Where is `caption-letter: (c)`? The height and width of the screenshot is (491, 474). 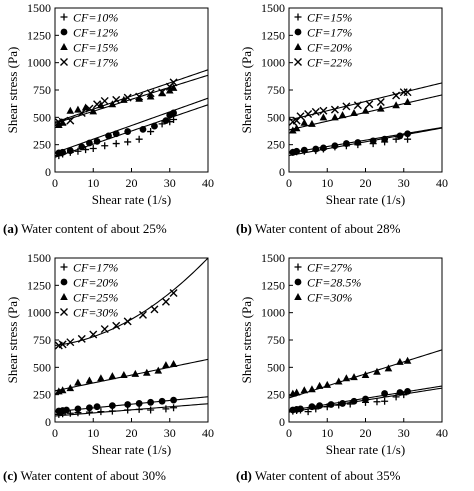
caption-letter: (c) is located at coordinates (10, 475).